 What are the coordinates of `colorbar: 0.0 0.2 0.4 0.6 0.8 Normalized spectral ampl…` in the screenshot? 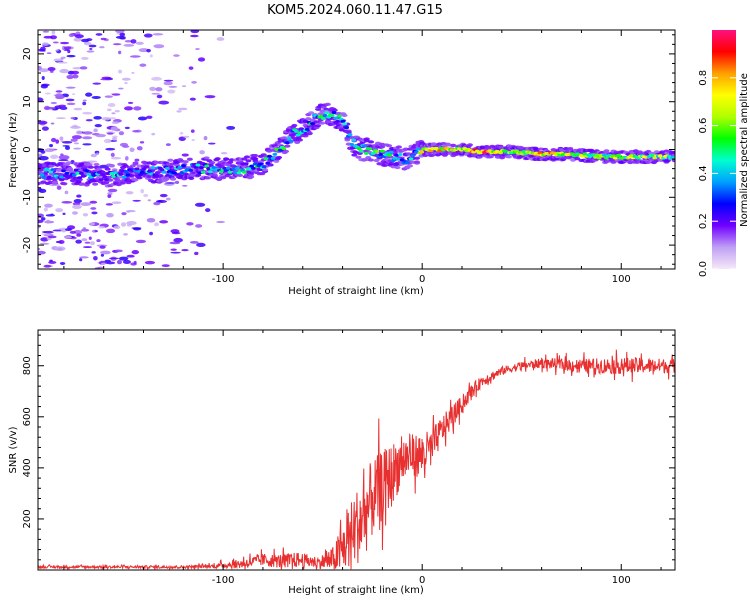 It's located at (724, 153).